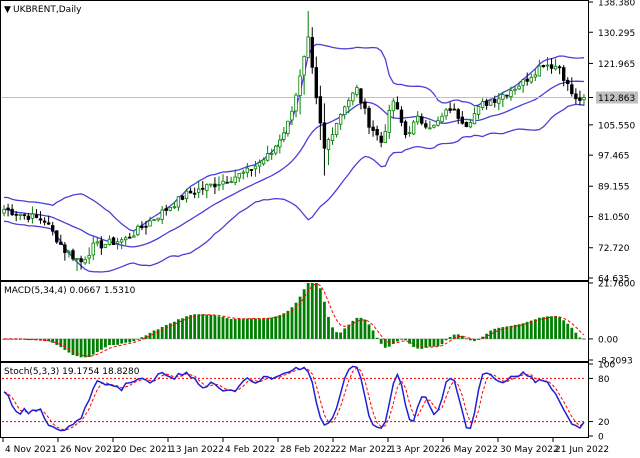 This screenshot has height=458, width=640. I want to click on price-title-marker: ▼, so click(7, 10).